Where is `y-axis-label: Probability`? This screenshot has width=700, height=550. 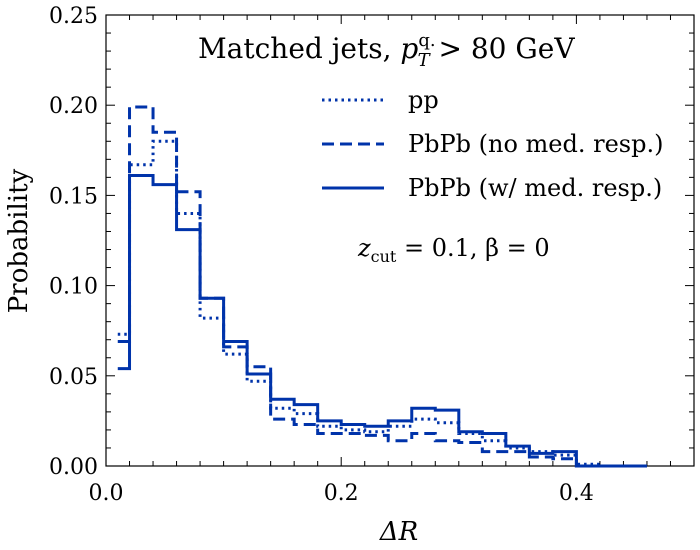
y-axis-label: Probability is located at coordinates (19, 240).